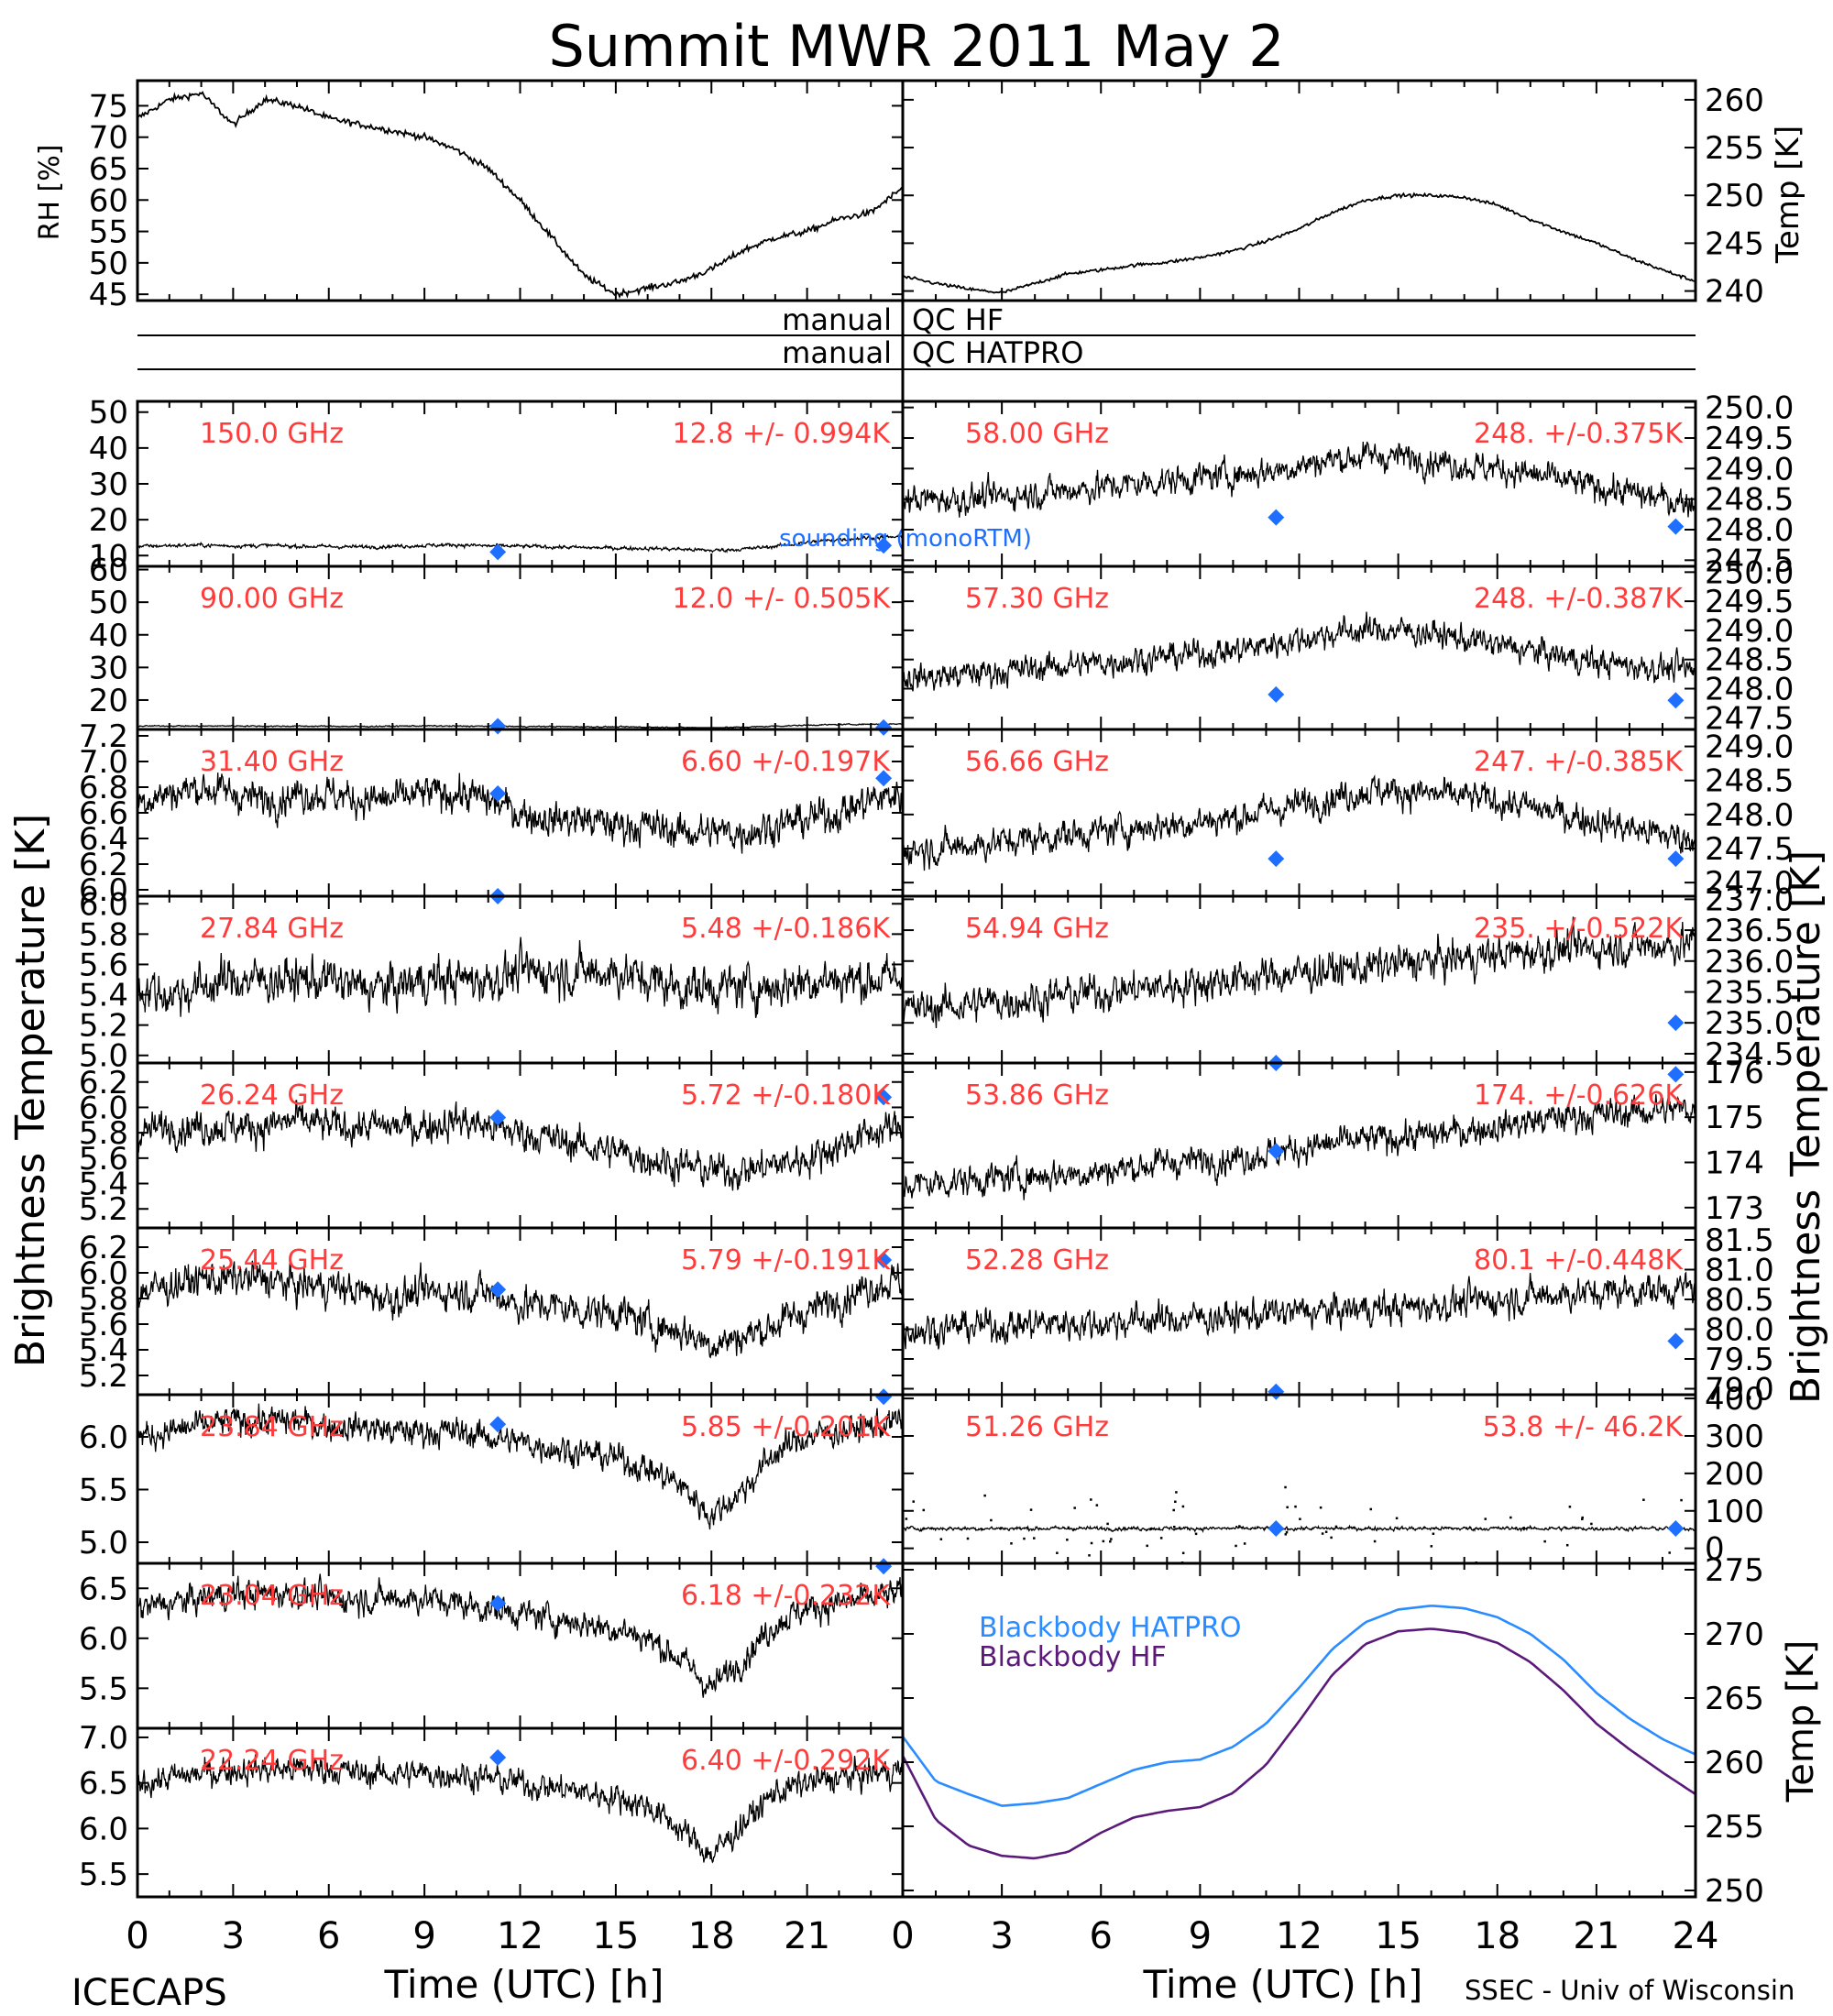 This screenshot has height=2016, width=1833. What do you see at coordinates (103, 813) in the screenshot?
I see `ytick-label: 6.6` at bounding box center [103, 813].